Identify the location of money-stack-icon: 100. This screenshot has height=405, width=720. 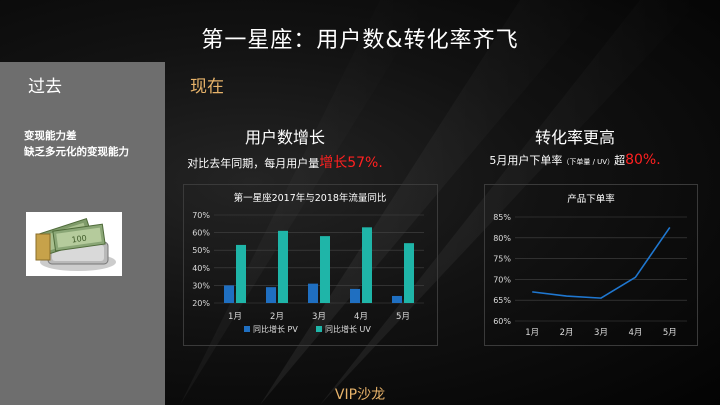
(74, 244).